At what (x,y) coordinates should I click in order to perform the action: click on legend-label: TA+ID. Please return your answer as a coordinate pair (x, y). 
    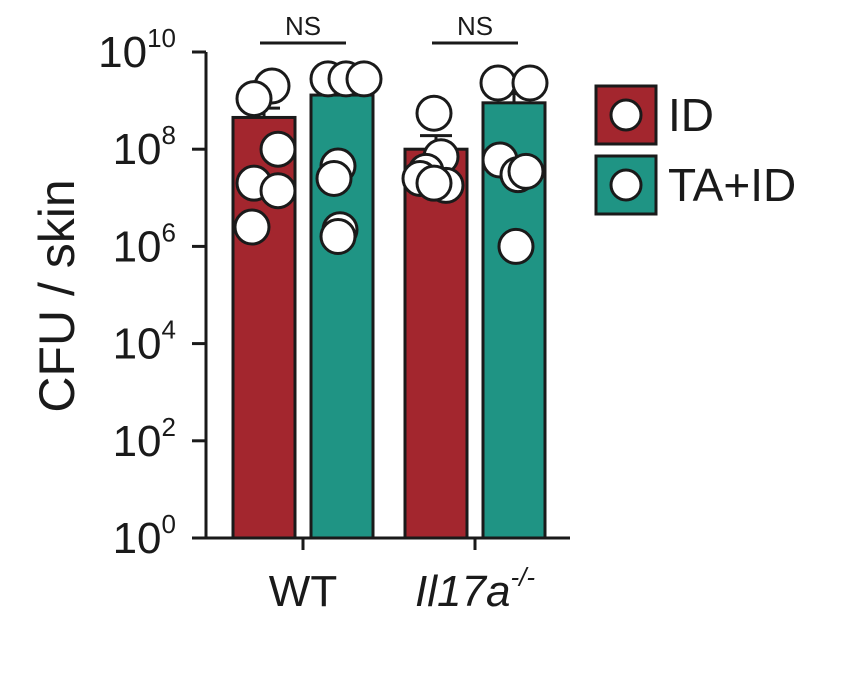
    Looking at the image, I should click on (732, 185).